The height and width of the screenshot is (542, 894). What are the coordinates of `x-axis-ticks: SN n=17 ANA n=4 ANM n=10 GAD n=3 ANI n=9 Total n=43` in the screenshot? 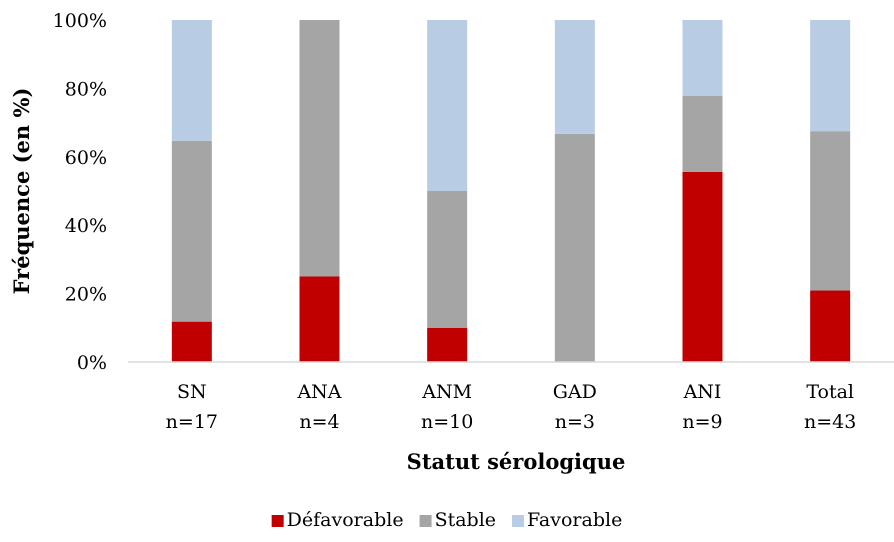 It's located at (511, 407).